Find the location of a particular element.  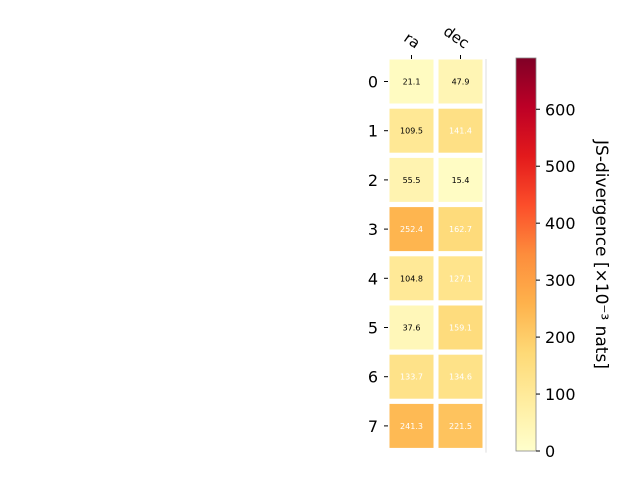

cell-value-label: 162.7 is located at coordinates (460, 229).